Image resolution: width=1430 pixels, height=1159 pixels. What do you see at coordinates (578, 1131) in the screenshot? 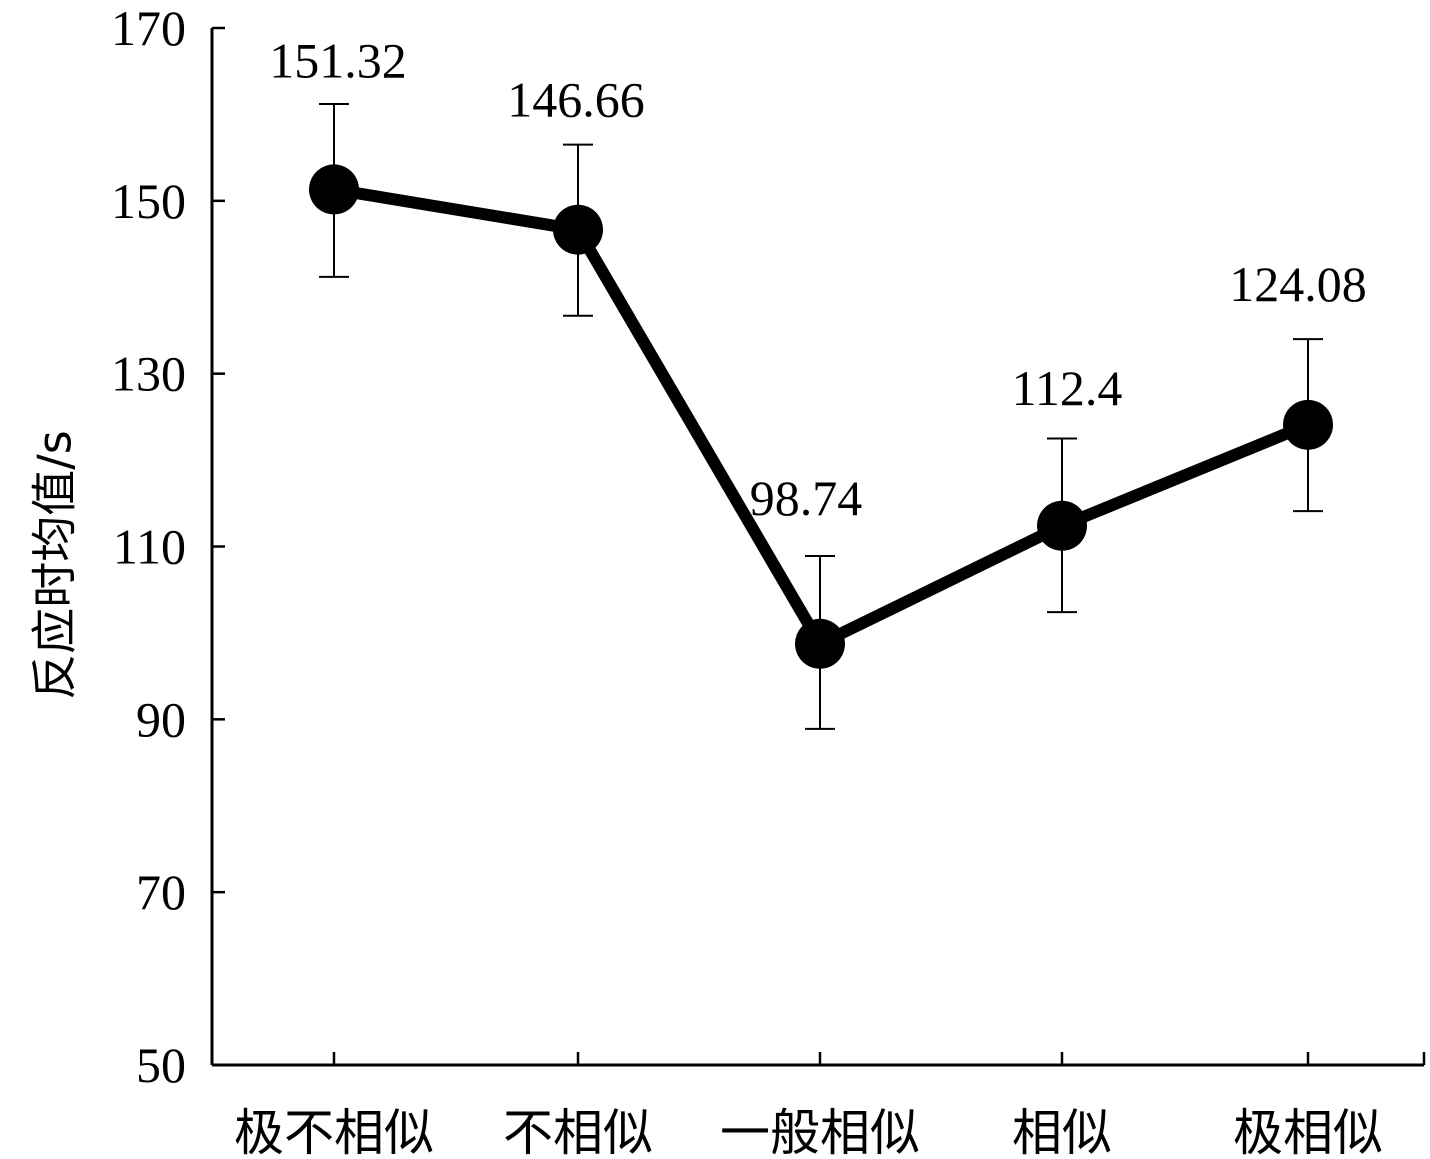
I see `x-tick-label: 不相似` at bounding box center [578, 1131].